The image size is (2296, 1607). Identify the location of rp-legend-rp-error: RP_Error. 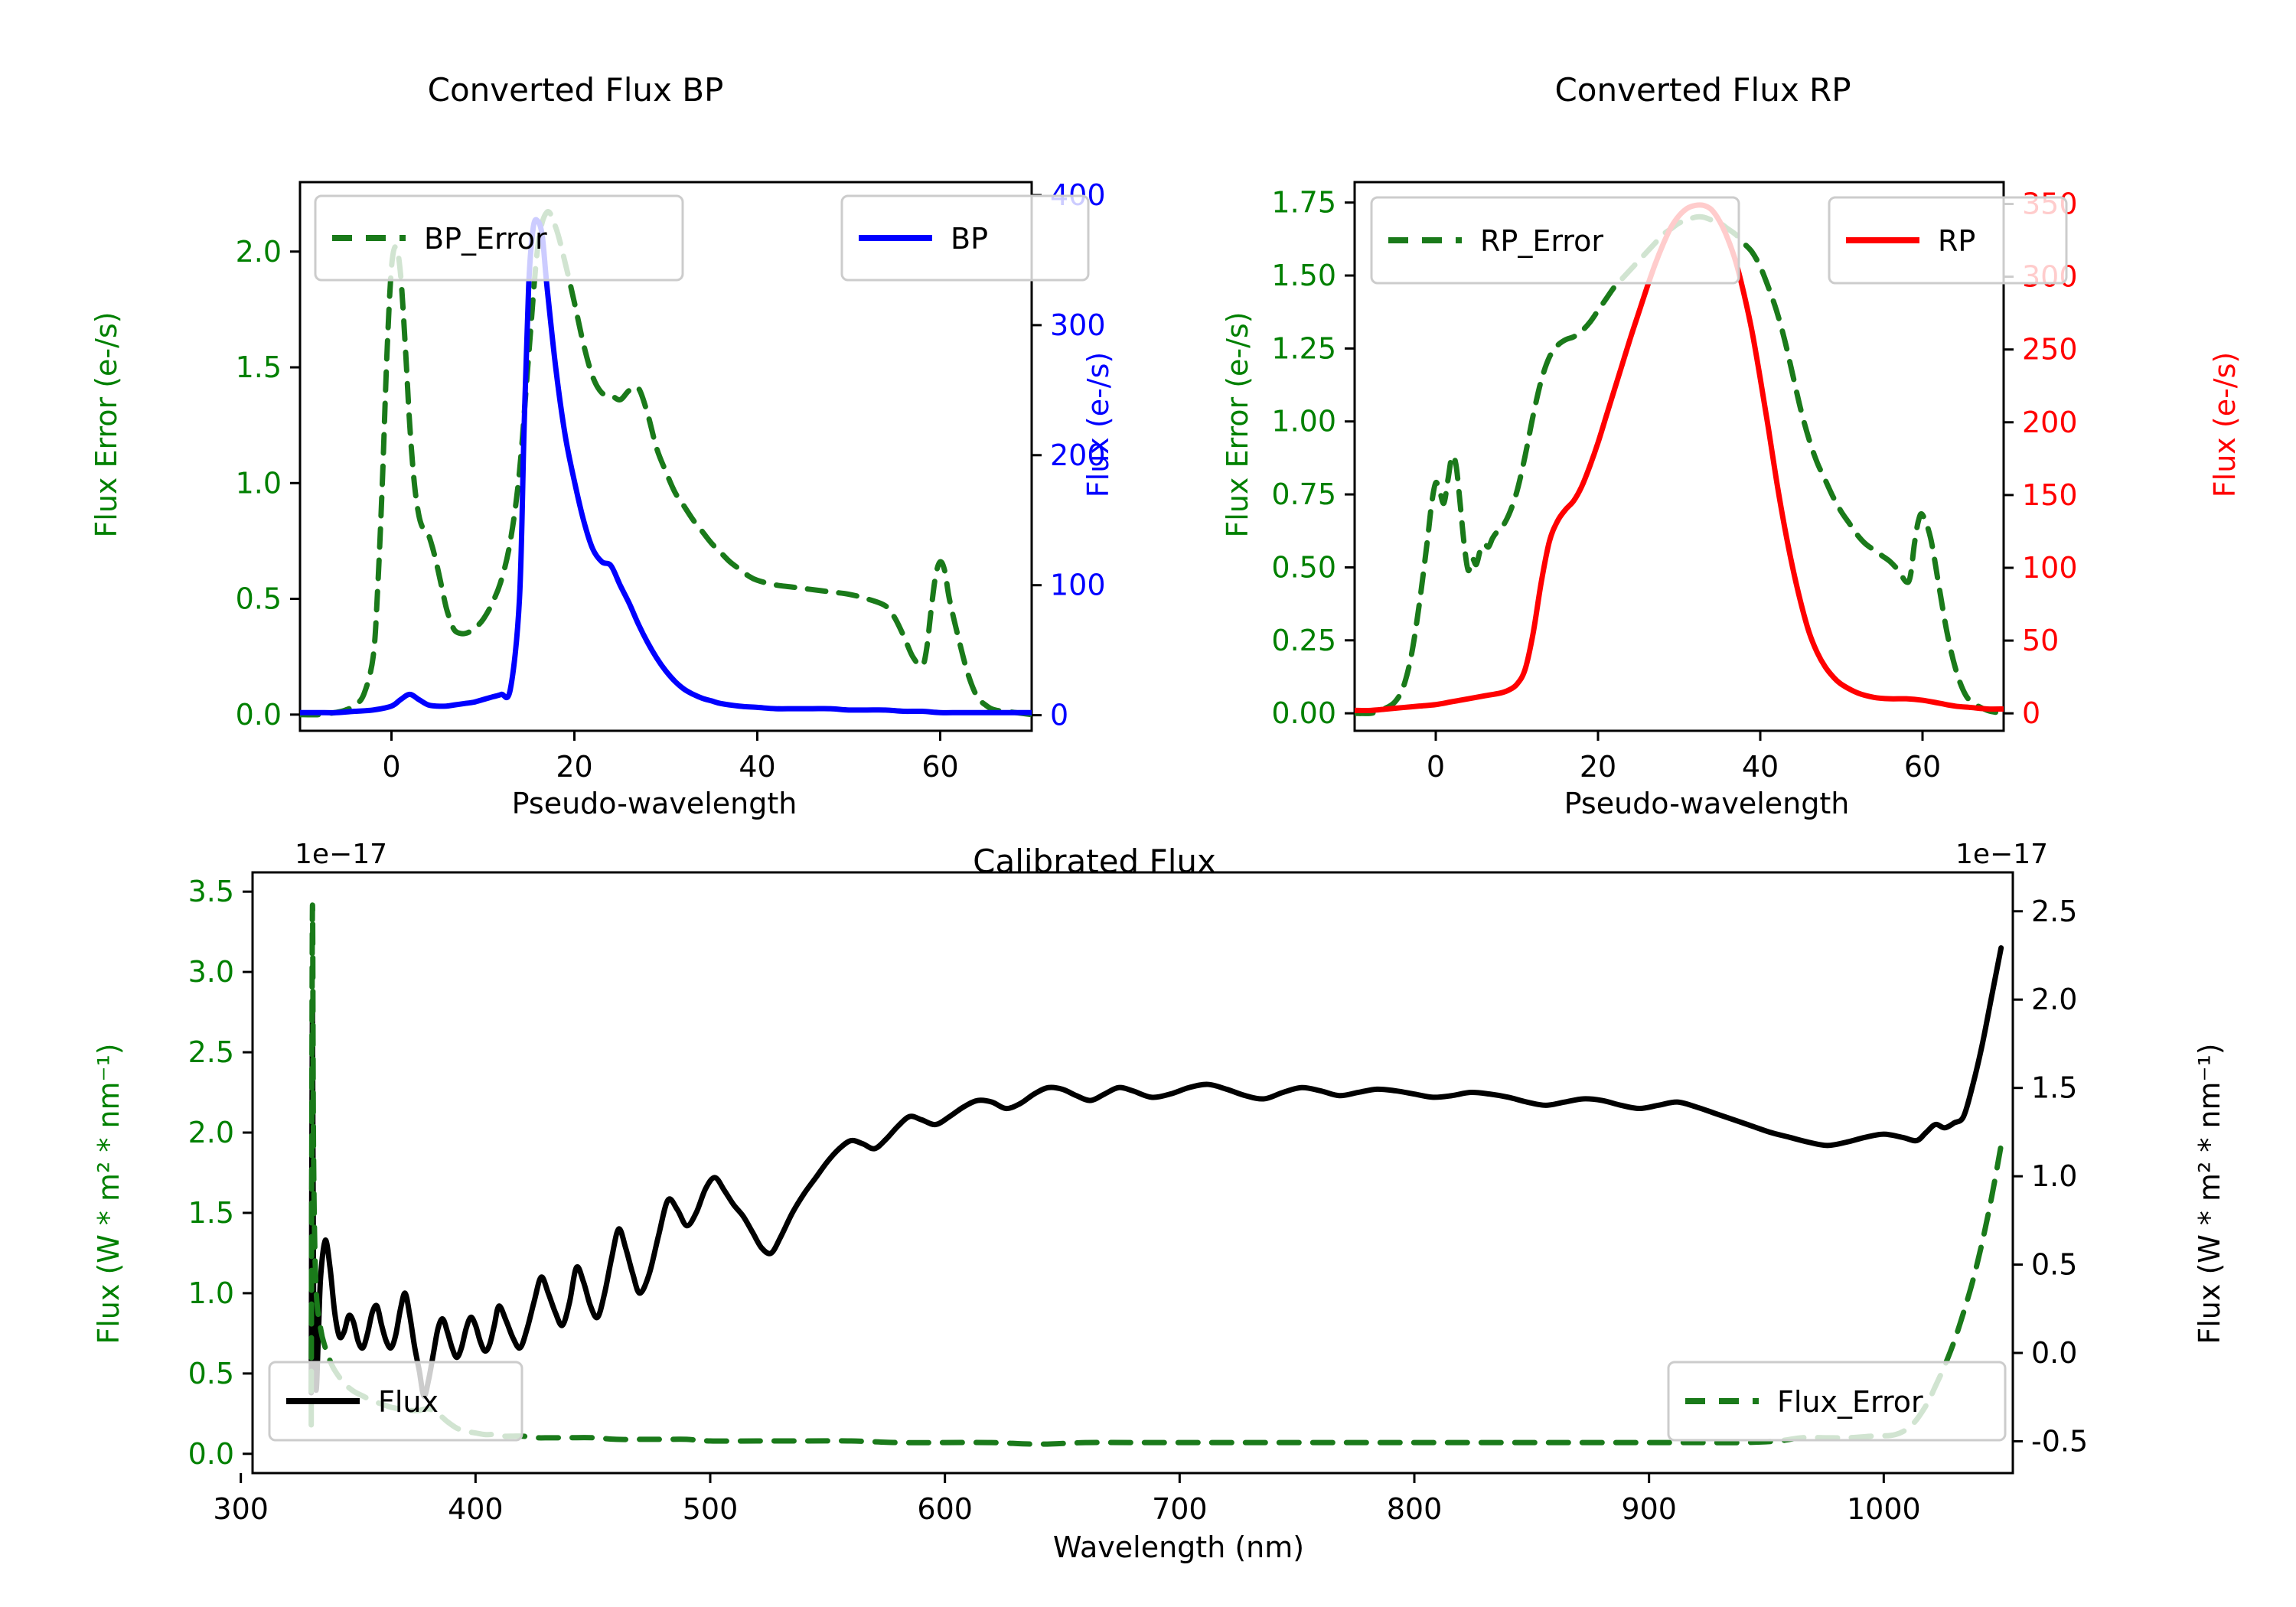
(1555, 240).